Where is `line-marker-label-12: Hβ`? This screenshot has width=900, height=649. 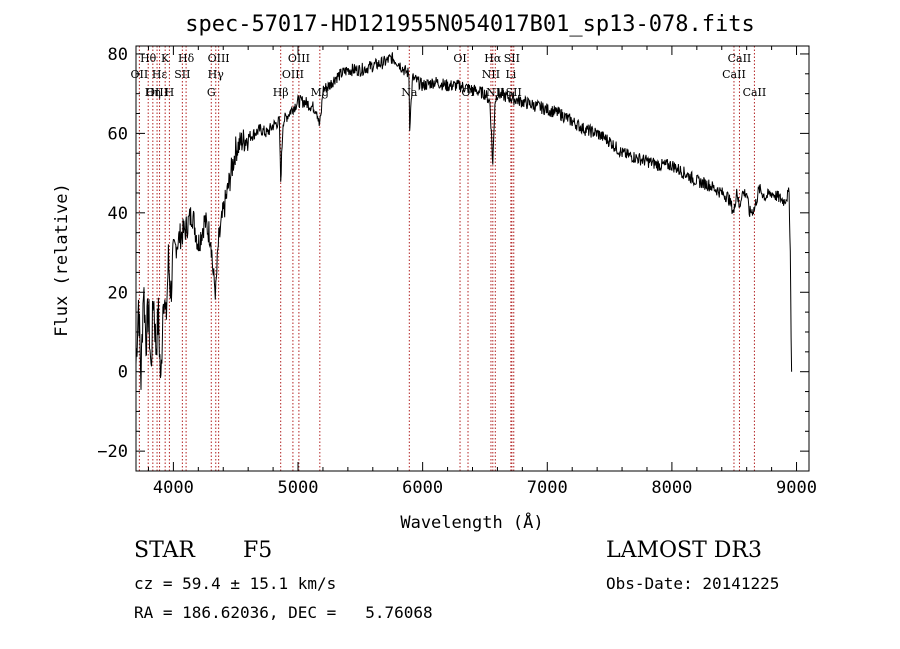 line-marker-label-12: Hβ is located at coordinates (281, 92).